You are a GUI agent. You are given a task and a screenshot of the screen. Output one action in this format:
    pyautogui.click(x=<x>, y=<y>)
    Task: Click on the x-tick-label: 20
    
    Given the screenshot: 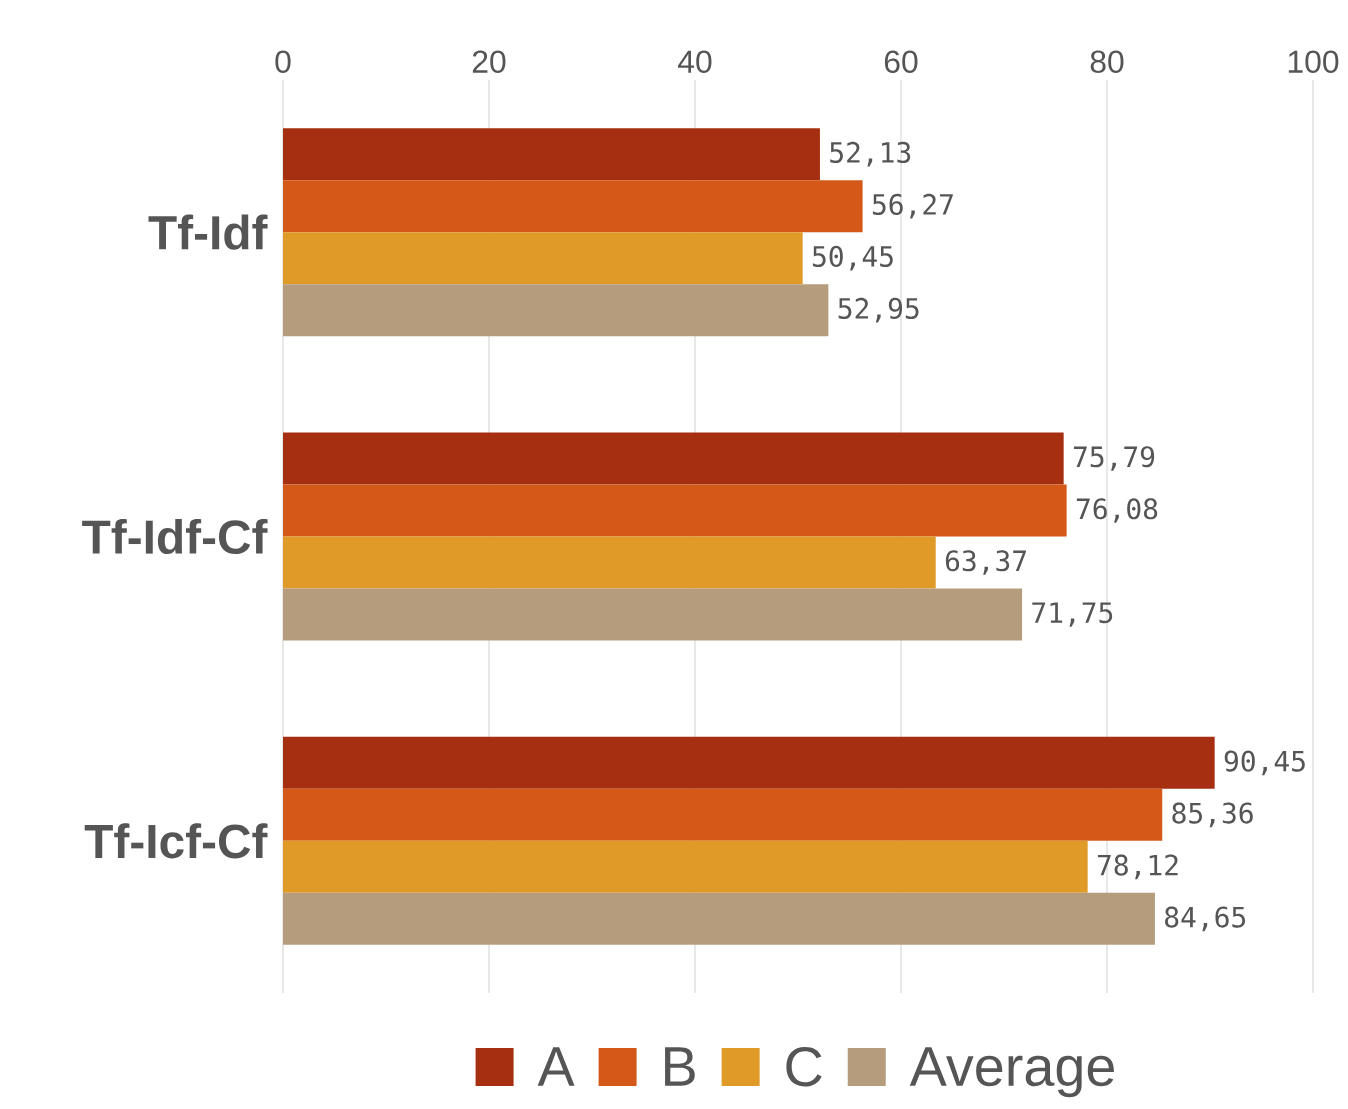 What is the action you would take?
    pyautogui.click(x=489, y=61)
    